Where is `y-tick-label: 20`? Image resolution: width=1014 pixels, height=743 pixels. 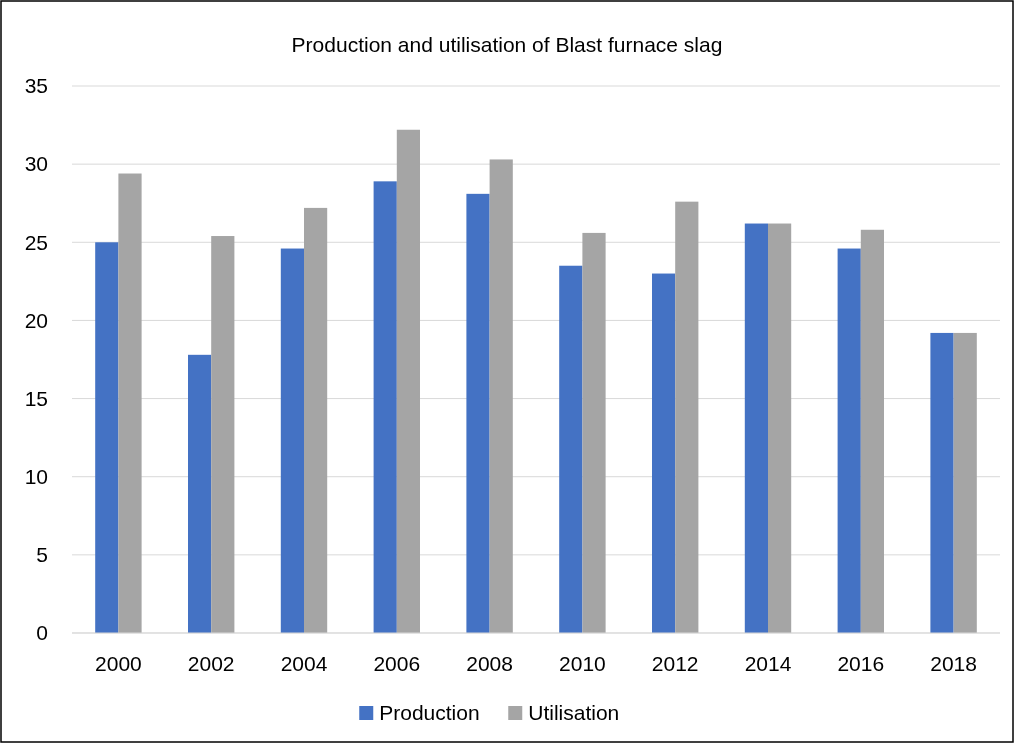 y-tick-label: 20 is located at coordinates (36, 320).